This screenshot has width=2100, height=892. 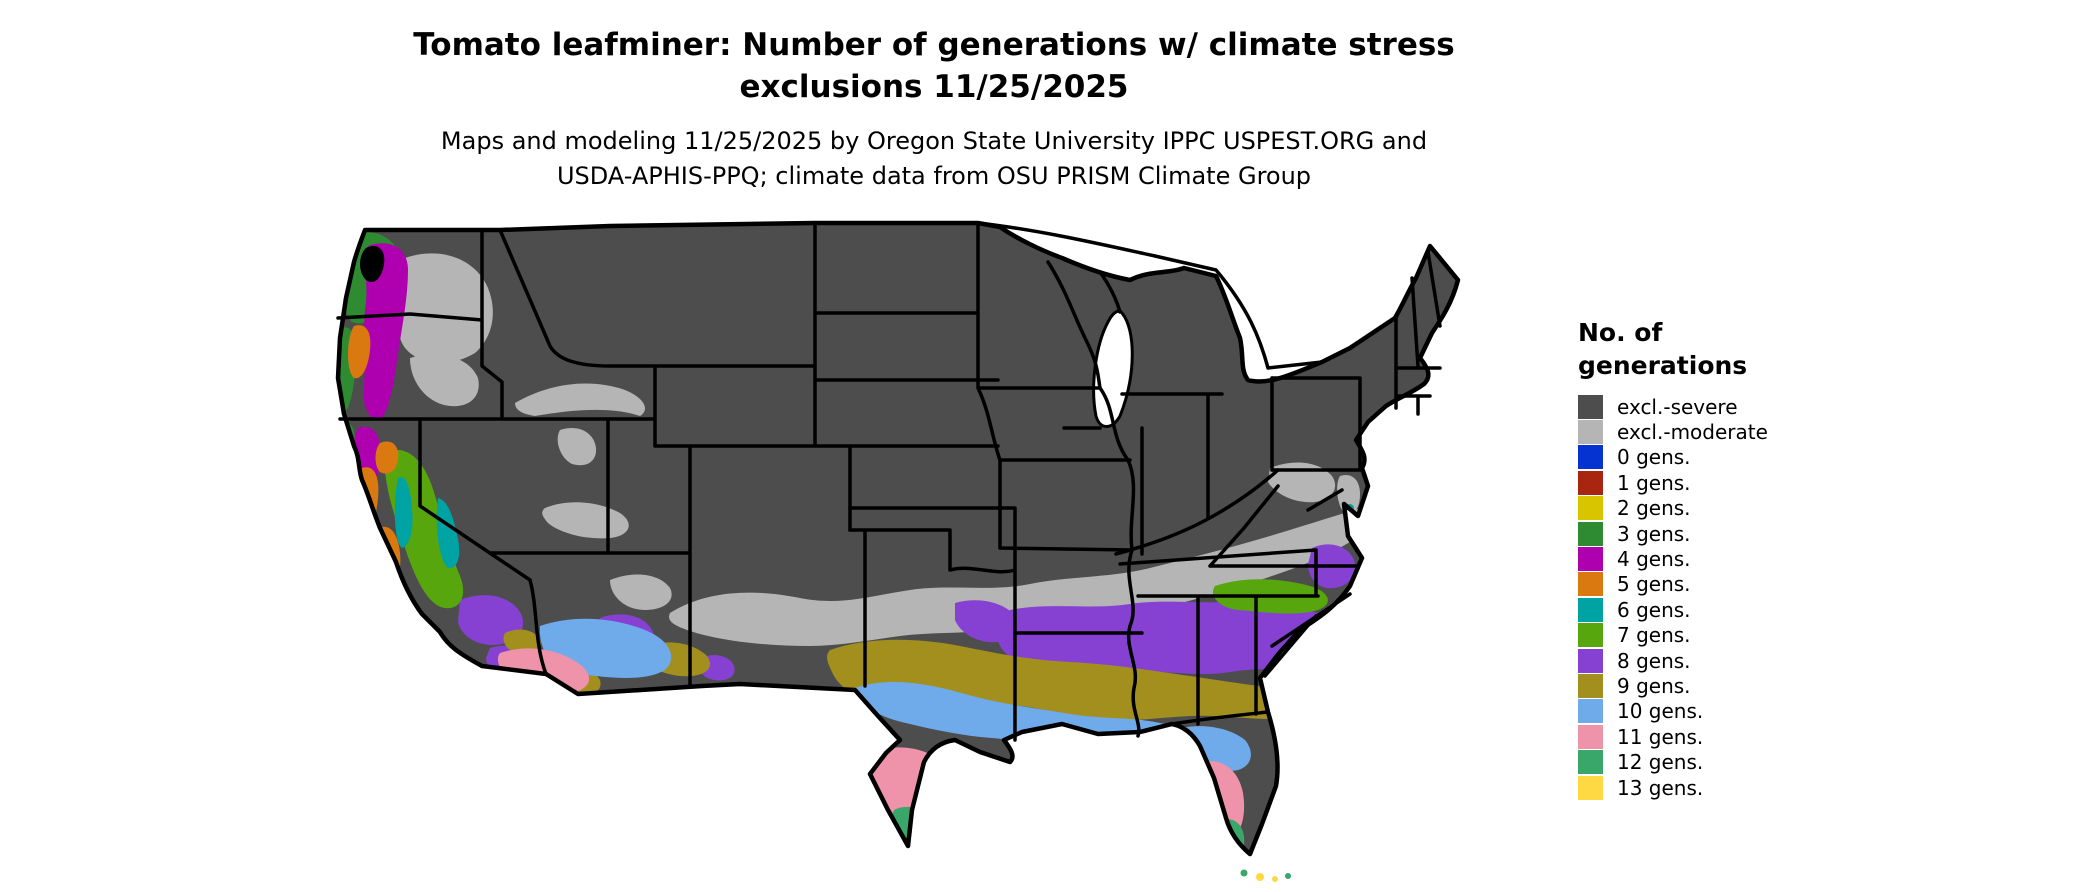 I want to click on legend-item: 0 gens., so click(x=1728, y=457).